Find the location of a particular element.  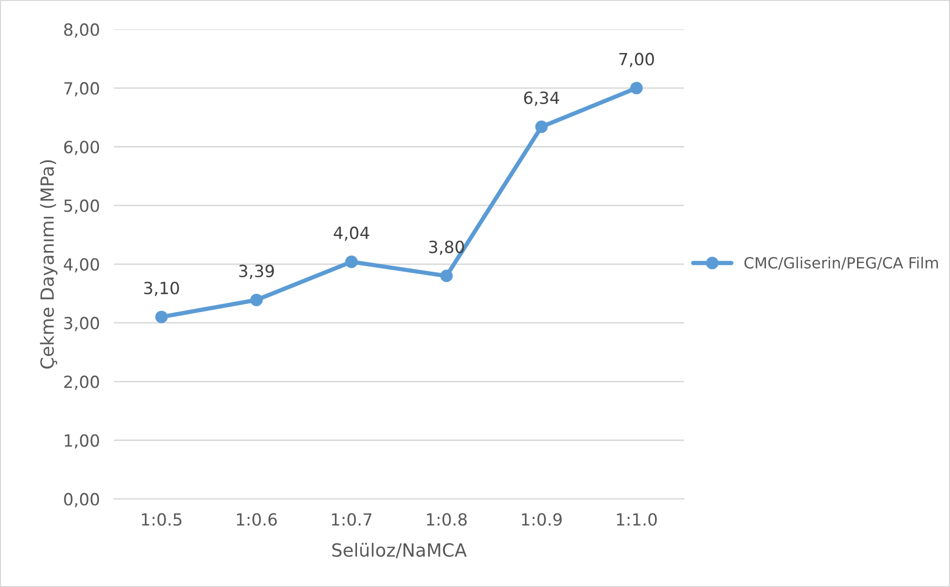

y-tick-label: 4,00 is located at coordinates (82, 265).